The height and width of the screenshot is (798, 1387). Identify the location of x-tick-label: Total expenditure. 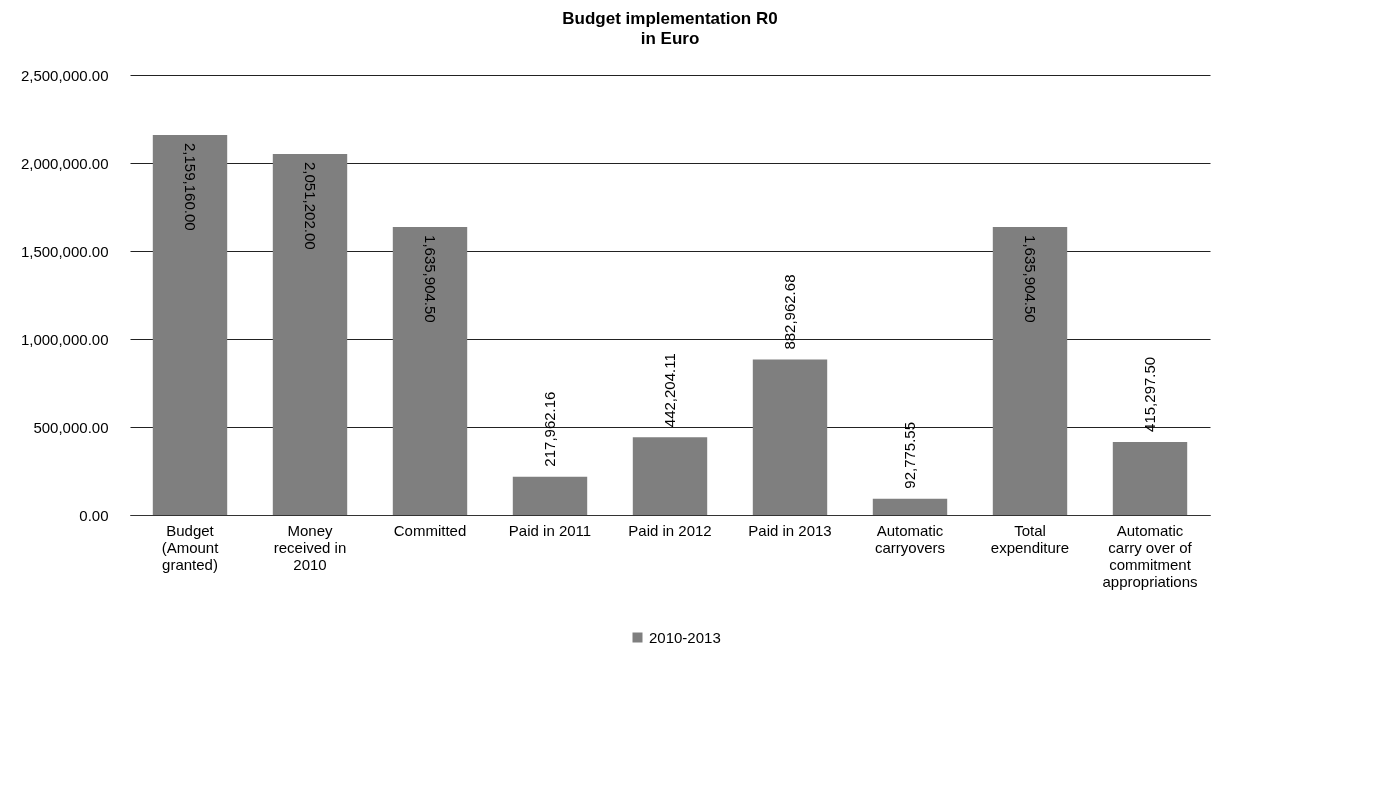
(1030, 538).